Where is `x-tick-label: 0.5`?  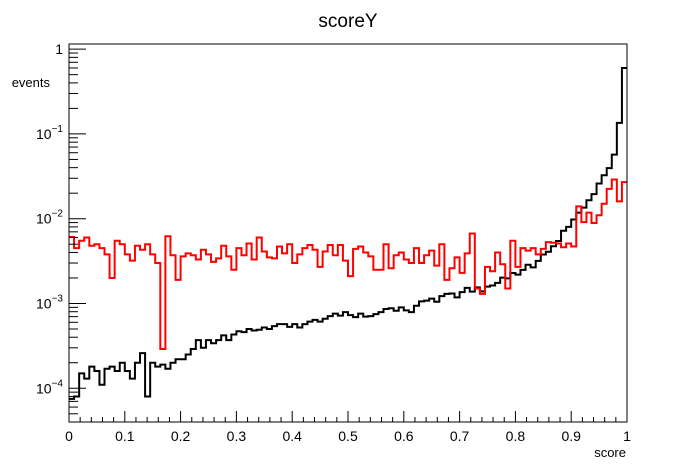 x-tick-label: 0.5 is located at coordinates (348, 436).